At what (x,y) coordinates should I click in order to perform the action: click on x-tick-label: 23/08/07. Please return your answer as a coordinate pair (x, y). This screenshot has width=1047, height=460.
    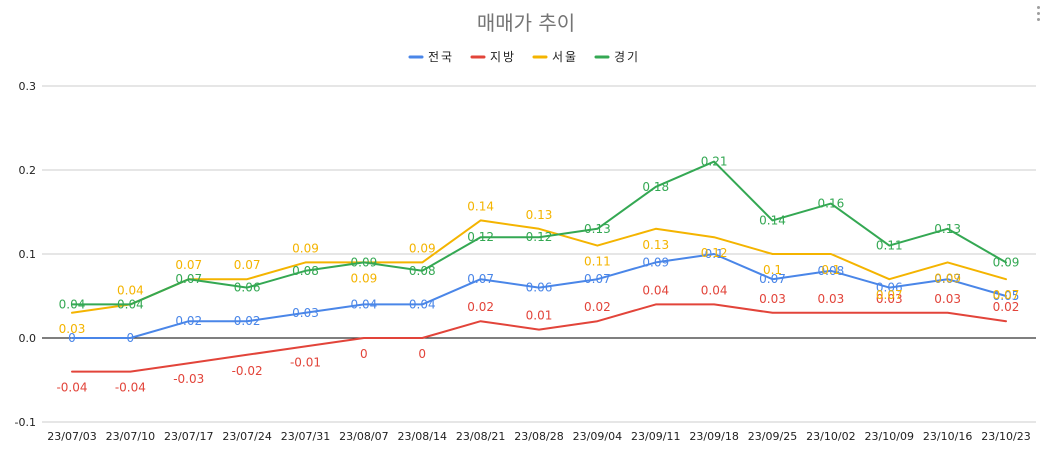
    Looking at the image, I should click on (363, 436).